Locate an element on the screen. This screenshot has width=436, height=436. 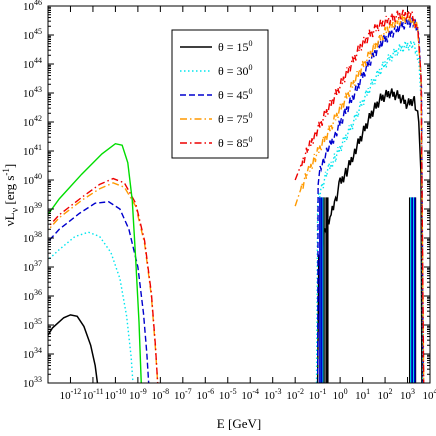
x-tick-label: 10⁻³ is located at coordinates (273, 394).